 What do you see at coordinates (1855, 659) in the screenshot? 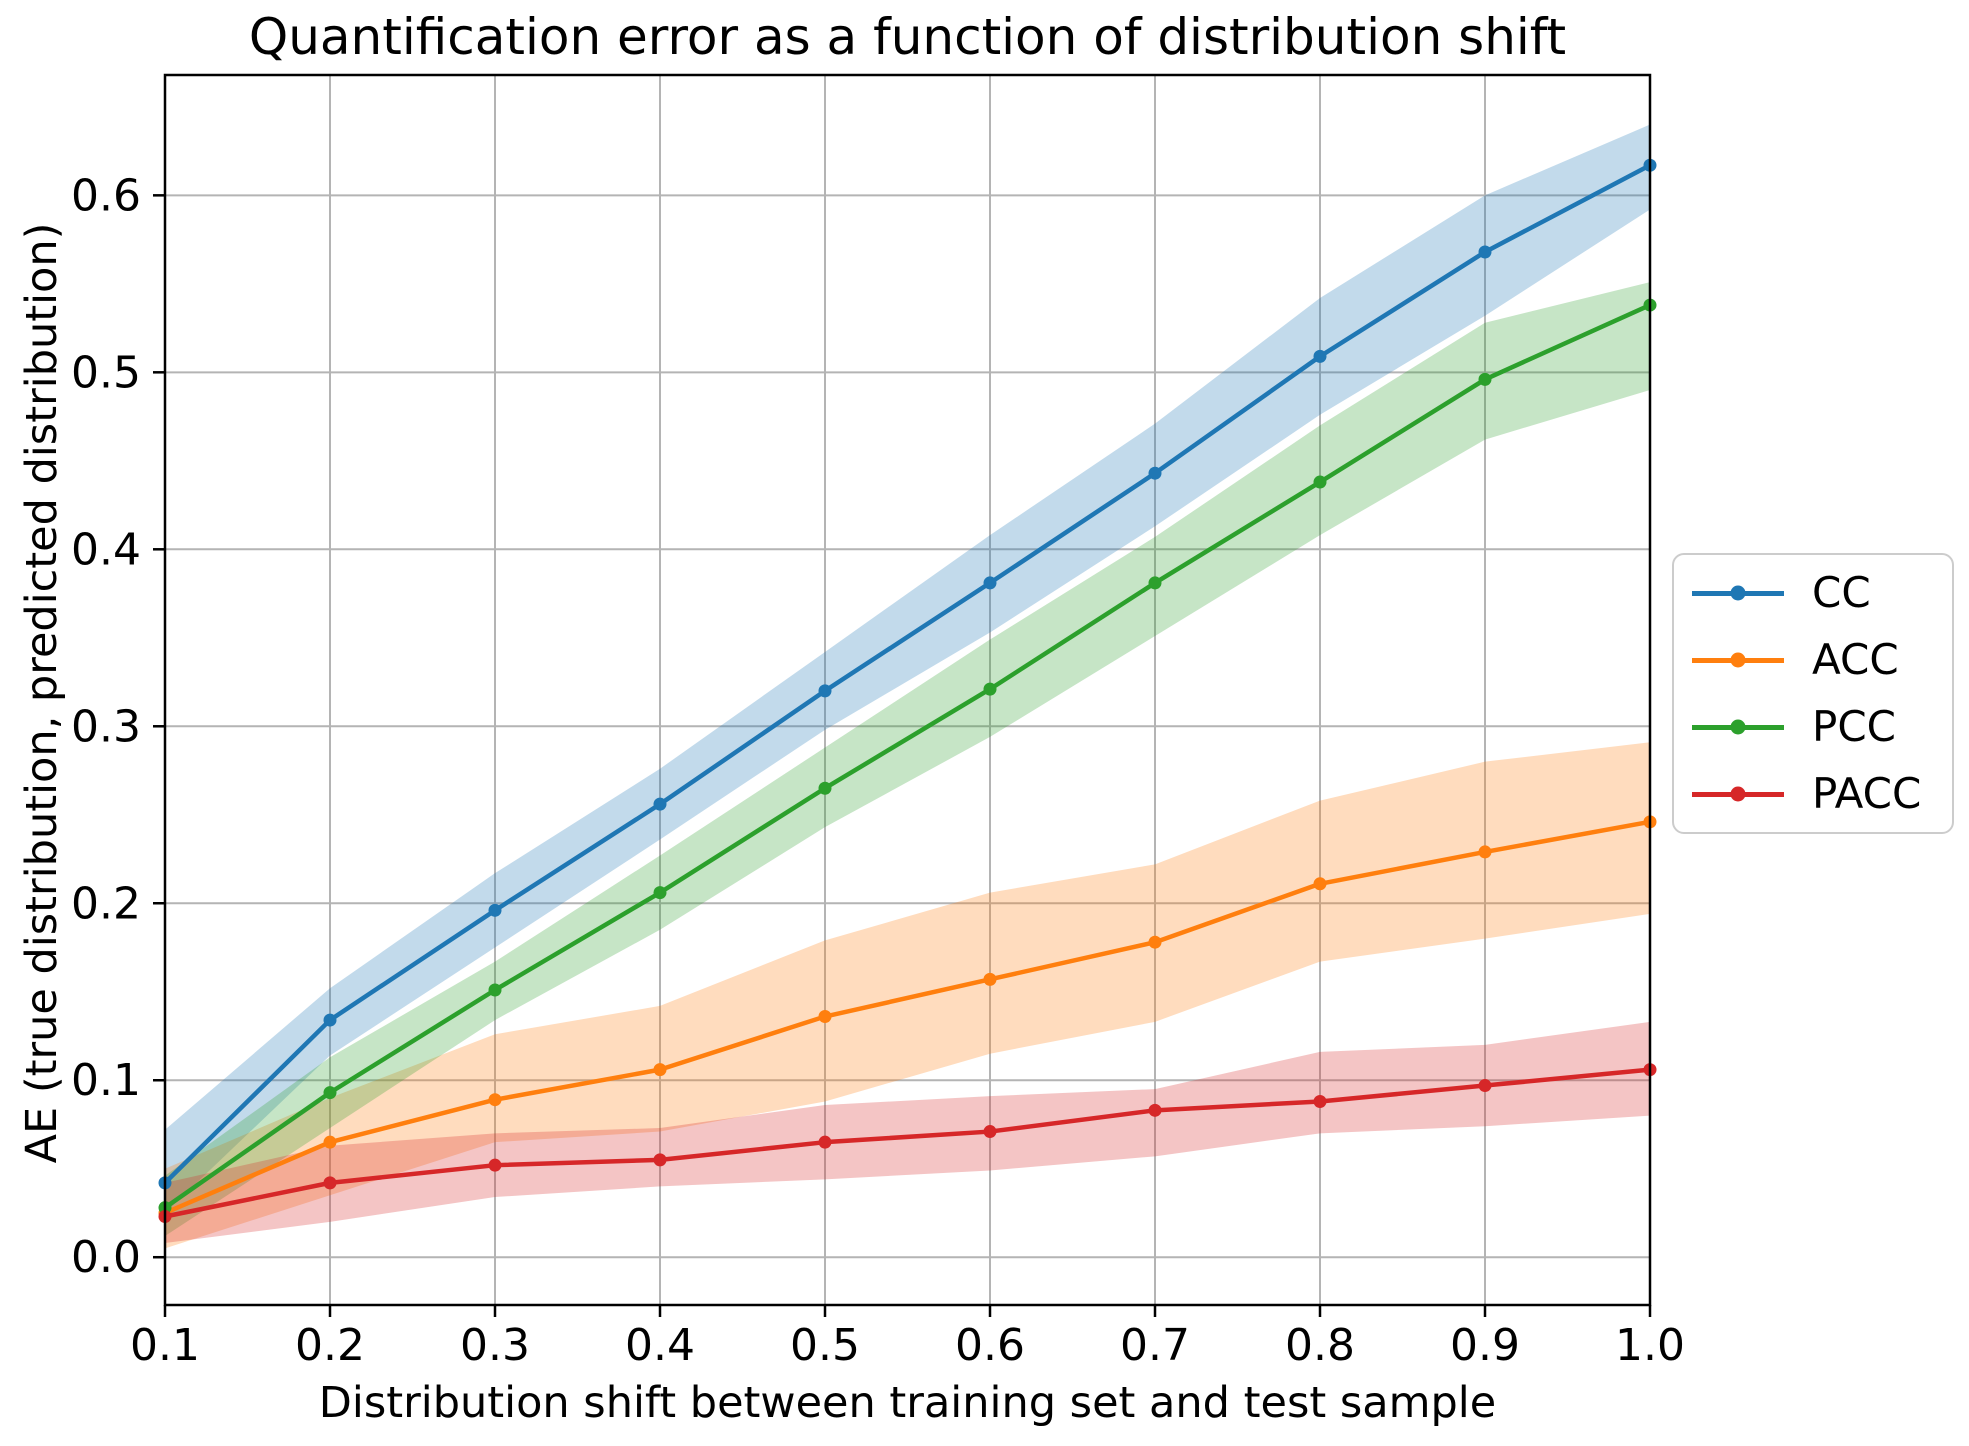
I see `legend-label: ACC` at bounding box center [1855, 659].